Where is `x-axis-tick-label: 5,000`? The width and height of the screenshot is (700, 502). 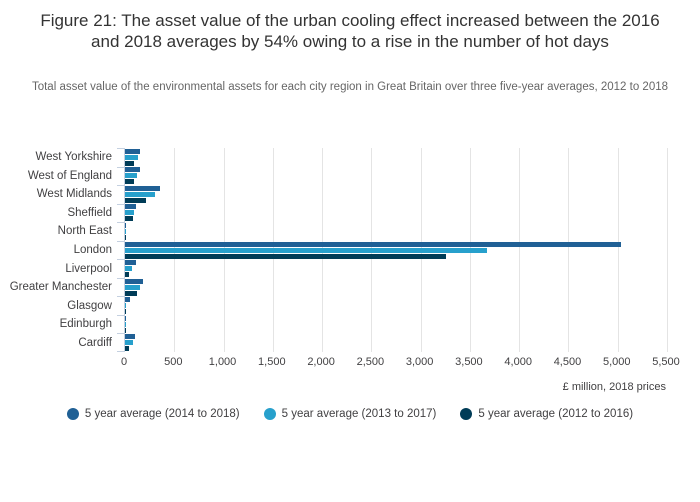
x-axis-tick-label: 5,000 is located at coordinates (616, 362).